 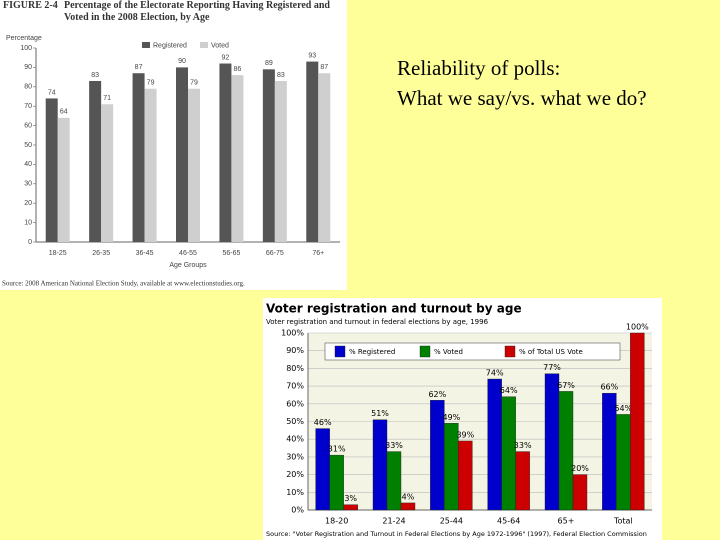 What do you see at coordinates (182, 61) in the screenshot?
I see `data-label: 90` at bounding box center [182, 61].